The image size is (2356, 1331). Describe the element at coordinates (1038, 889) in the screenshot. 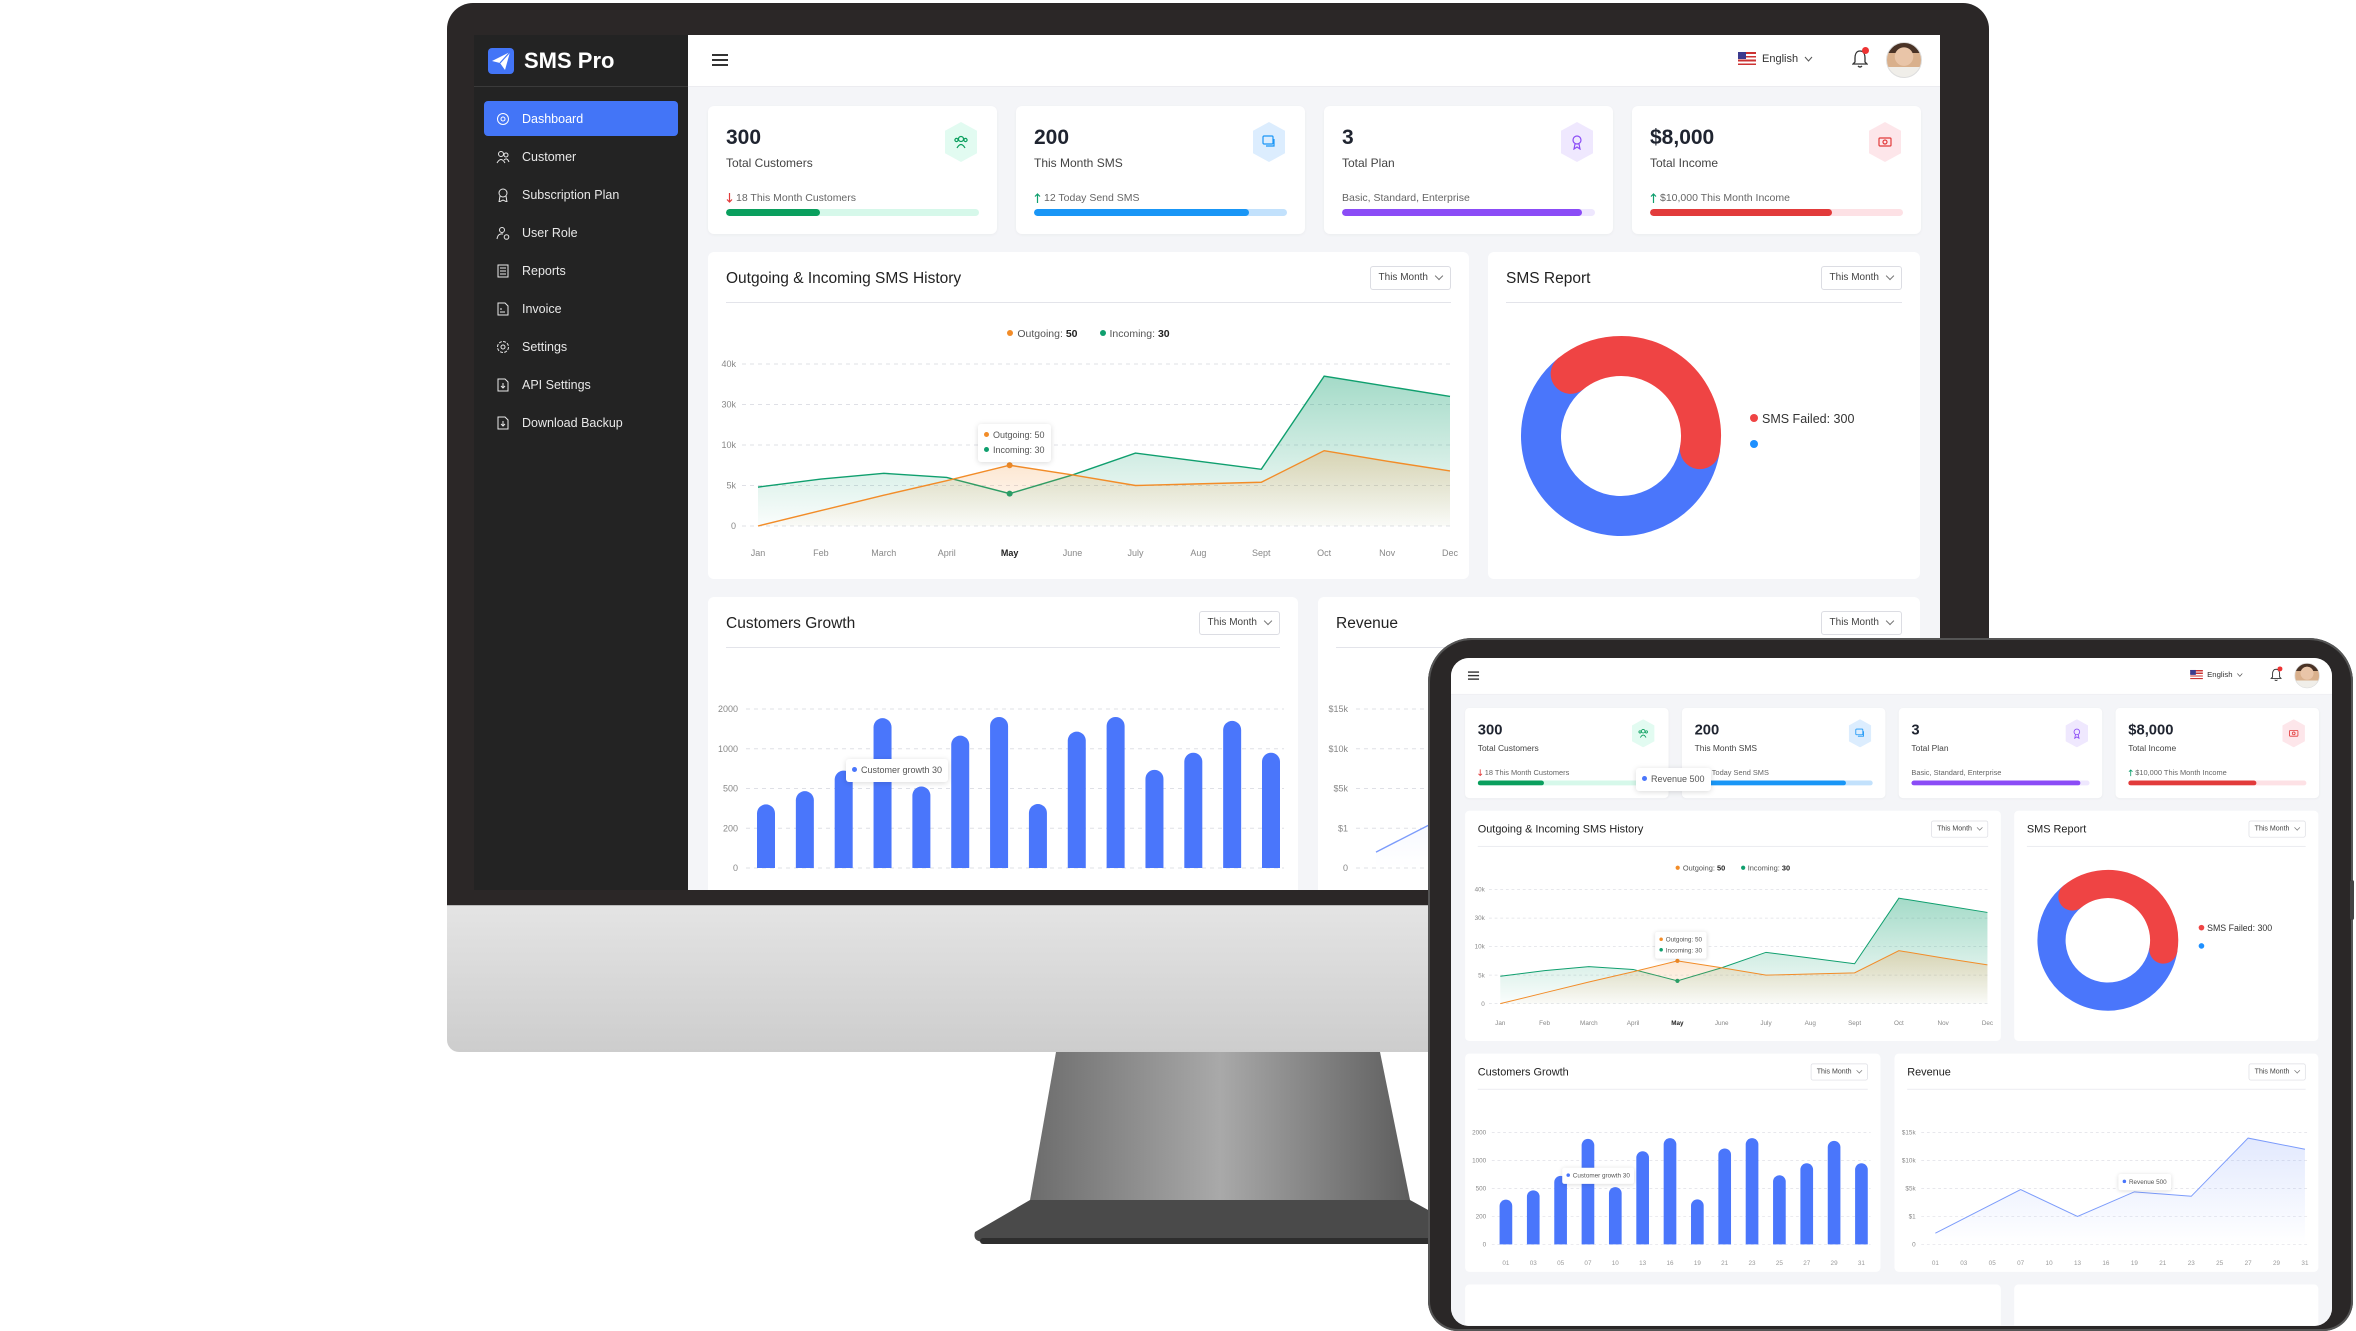

I see `x-tick-label: 19` at that location.